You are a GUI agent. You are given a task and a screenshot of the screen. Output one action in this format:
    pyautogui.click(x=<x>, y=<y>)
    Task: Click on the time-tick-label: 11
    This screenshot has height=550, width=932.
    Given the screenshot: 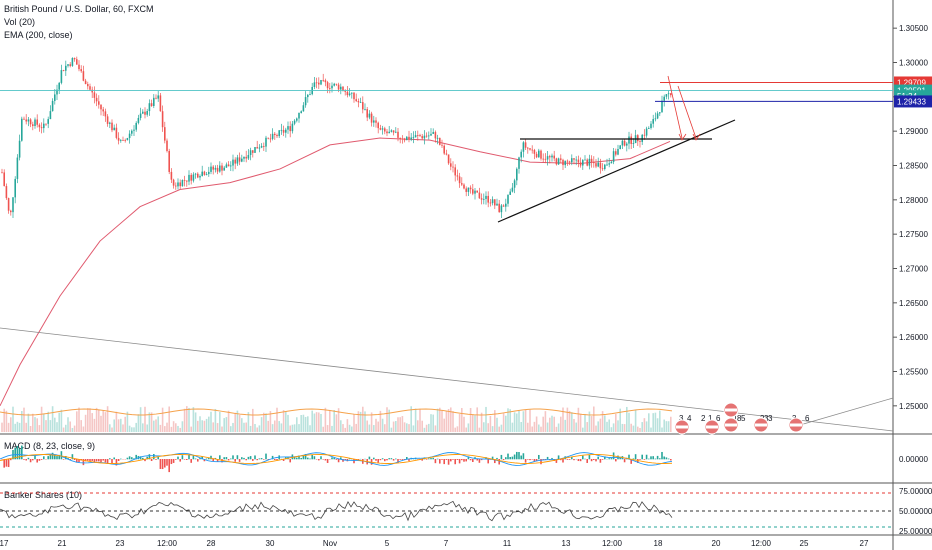 What is the action you would take?
    pyautogui.click(x=507, y=543)
    